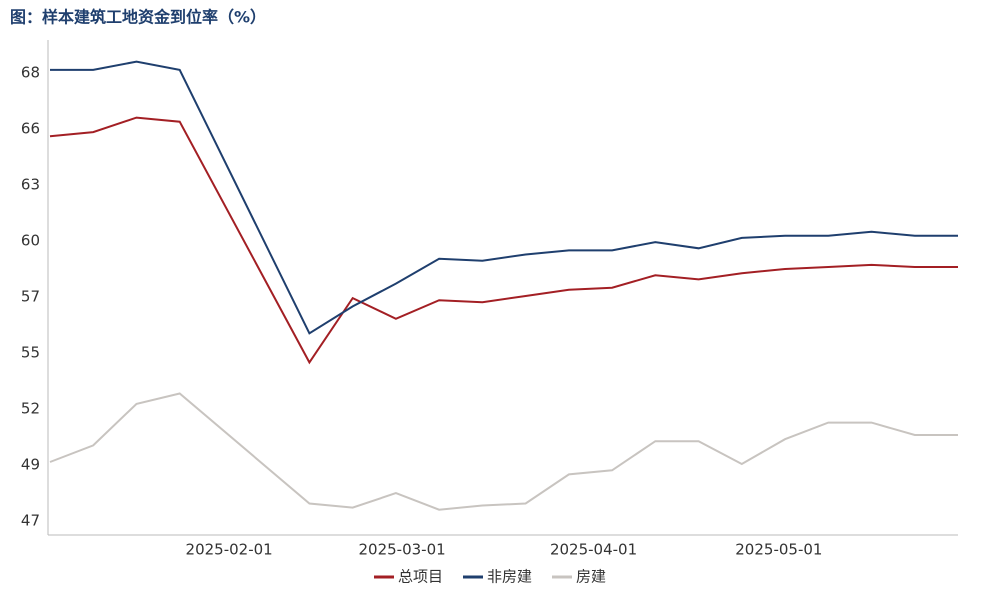 The image size is (1000, 600). Describe the element at coordinates (30, 72) in the screenshot. I see `y-tick-label: 68` at that location.